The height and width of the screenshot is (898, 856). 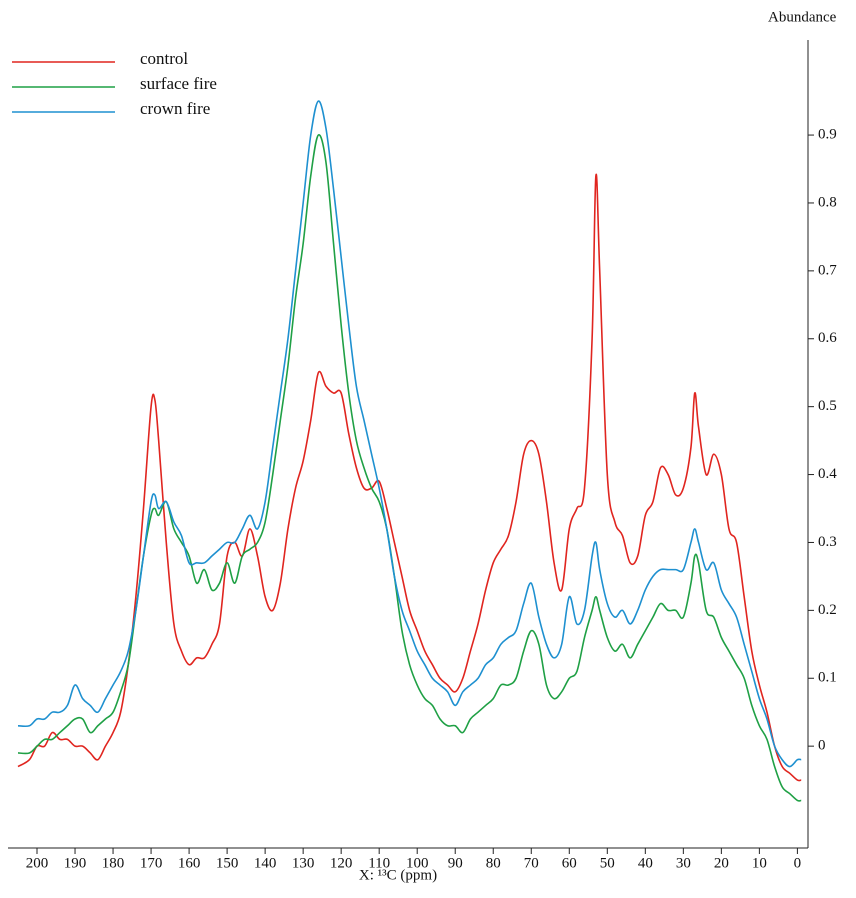 What do you see at coordinates (175, 108) in the screenshot?
I see `legend-label: crown fire` at bounding box center [175, 108].